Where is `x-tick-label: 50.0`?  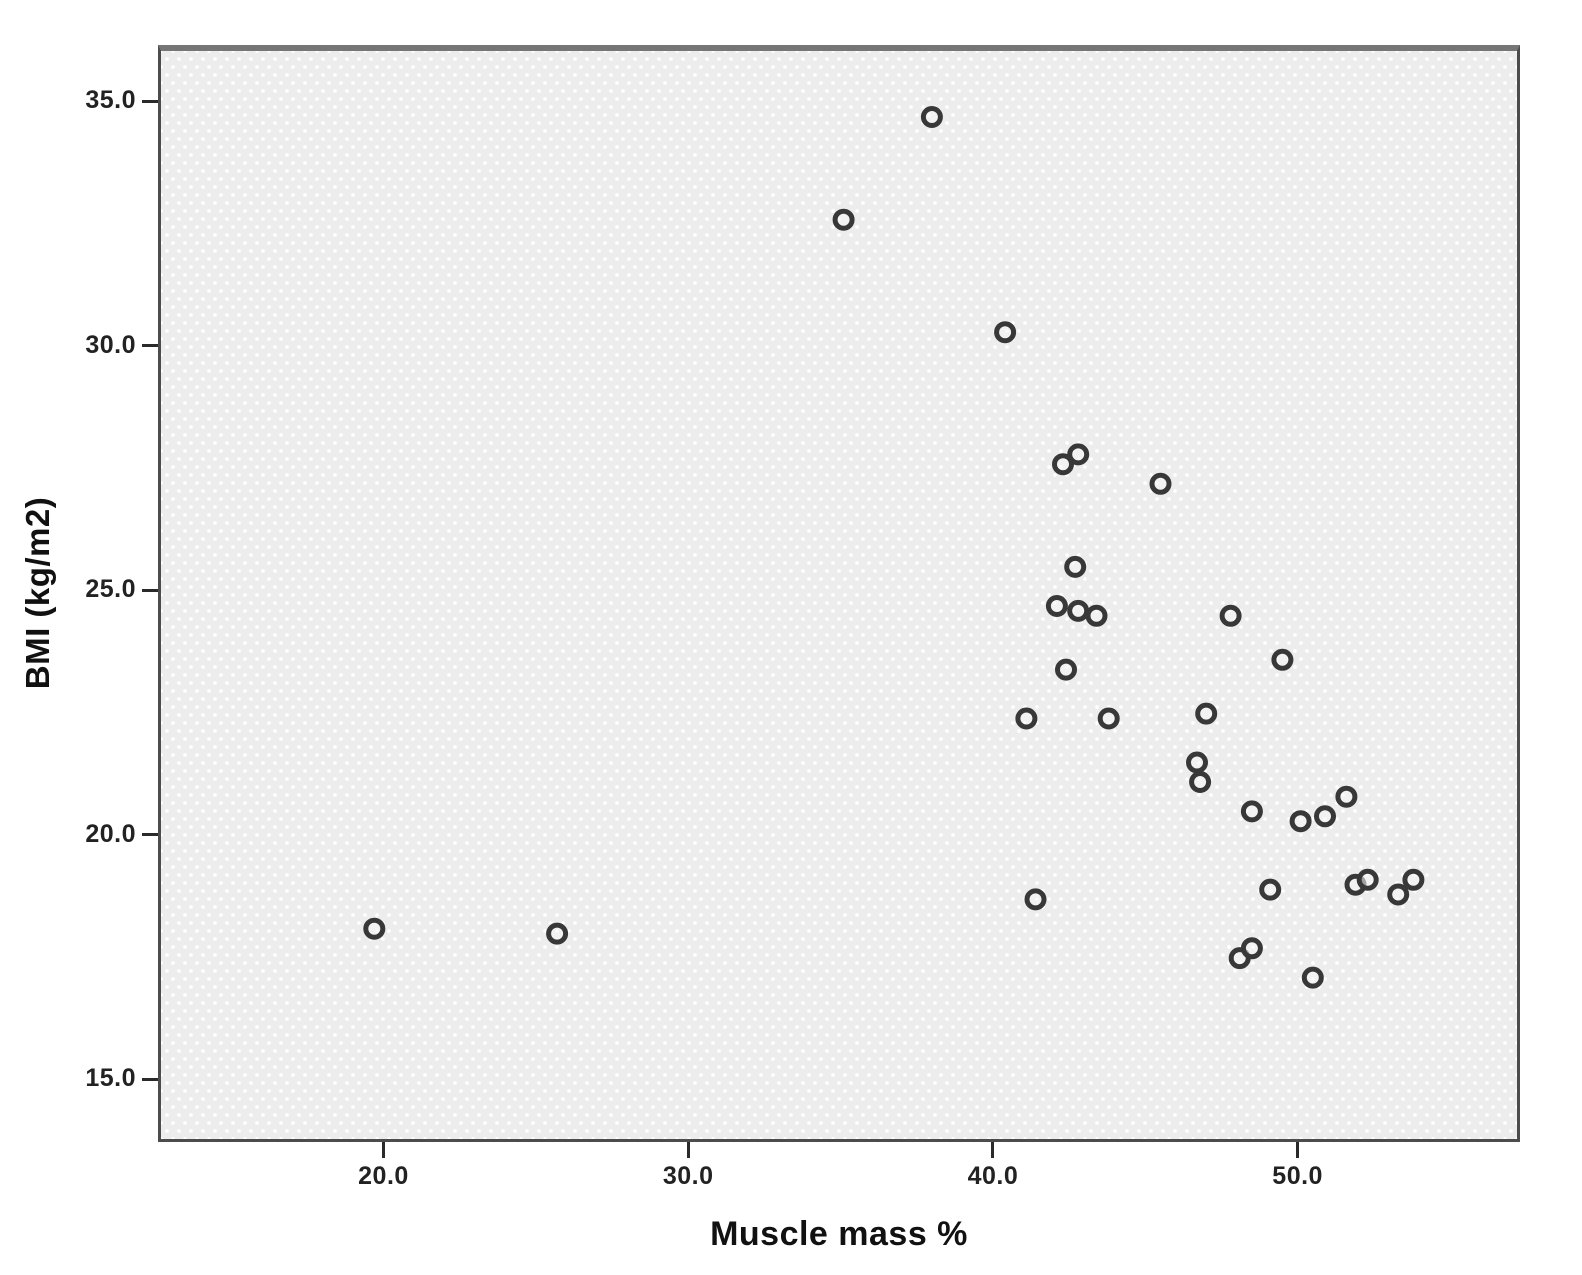
x-tick-label: 50.0 is located at coordinates (1297, 1176).